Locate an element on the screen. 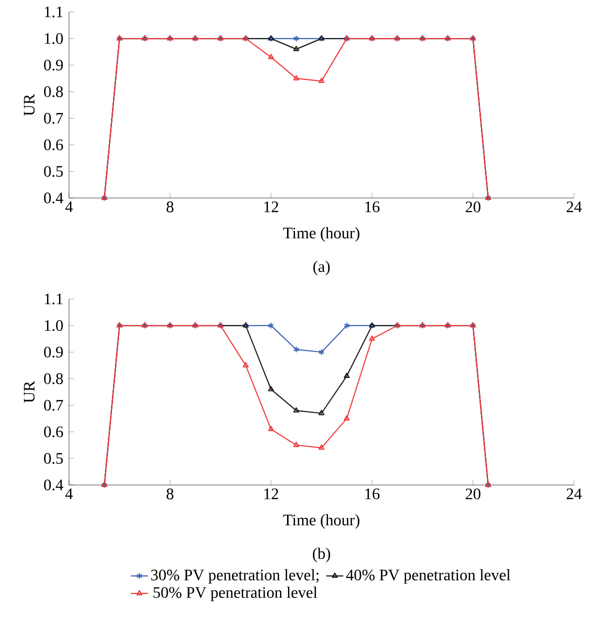 Image resolution: width=589 pixels, height=622 pixels. legend-label: 50% PV penetration level is located at coordinates (236, 594).